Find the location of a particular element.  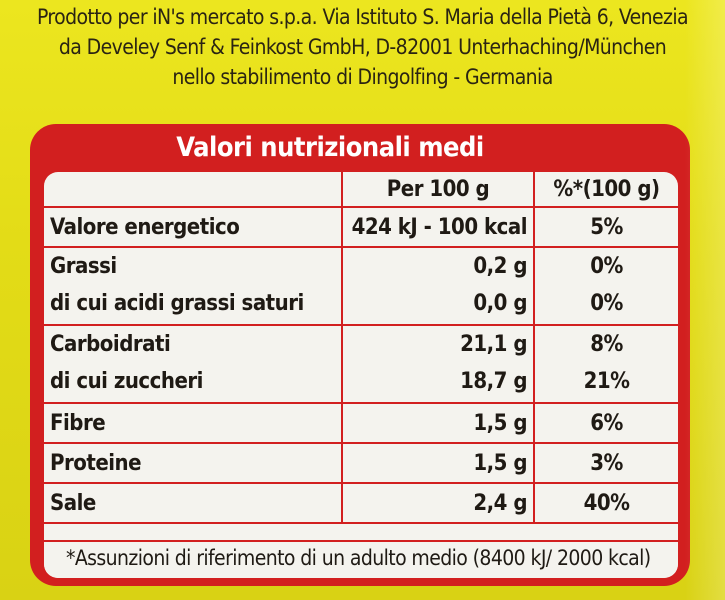

table-row: Sale 2,4 g 40% is located at coordinates (361, 503).